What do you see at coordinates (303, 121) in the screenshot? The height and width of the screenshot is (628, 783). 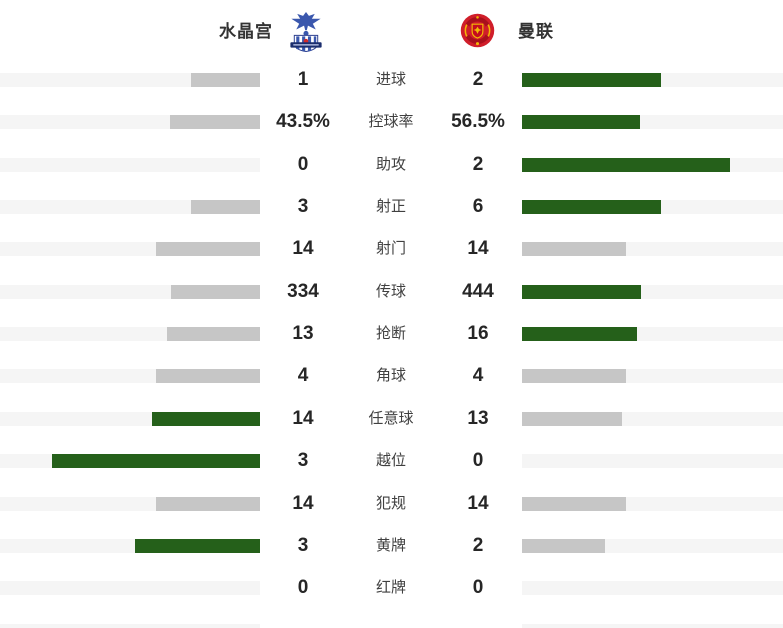 I see `home-stat-value: 43.5%` at bounding box center [303, 121].